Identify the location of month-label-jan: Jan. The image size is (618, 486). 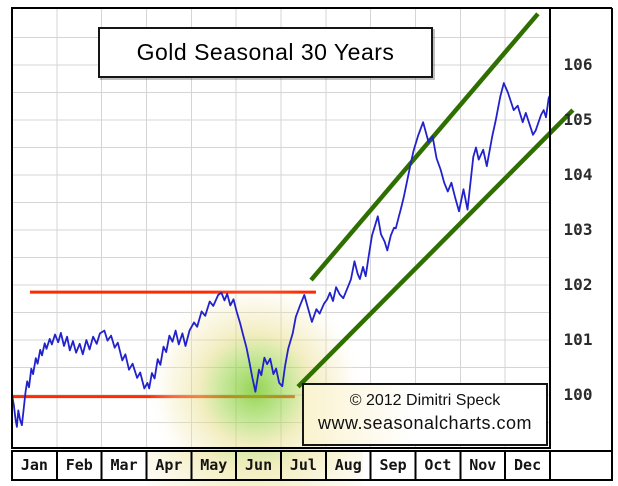
(34, 465).